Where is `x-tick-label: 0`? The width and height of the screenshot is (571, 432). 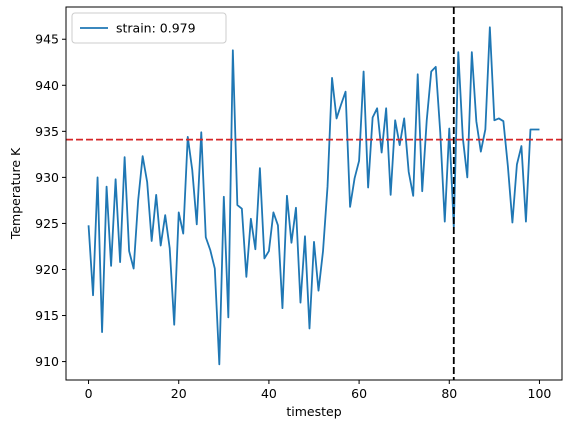 x-tick-label: 0 is located at coordinates (89, 393).